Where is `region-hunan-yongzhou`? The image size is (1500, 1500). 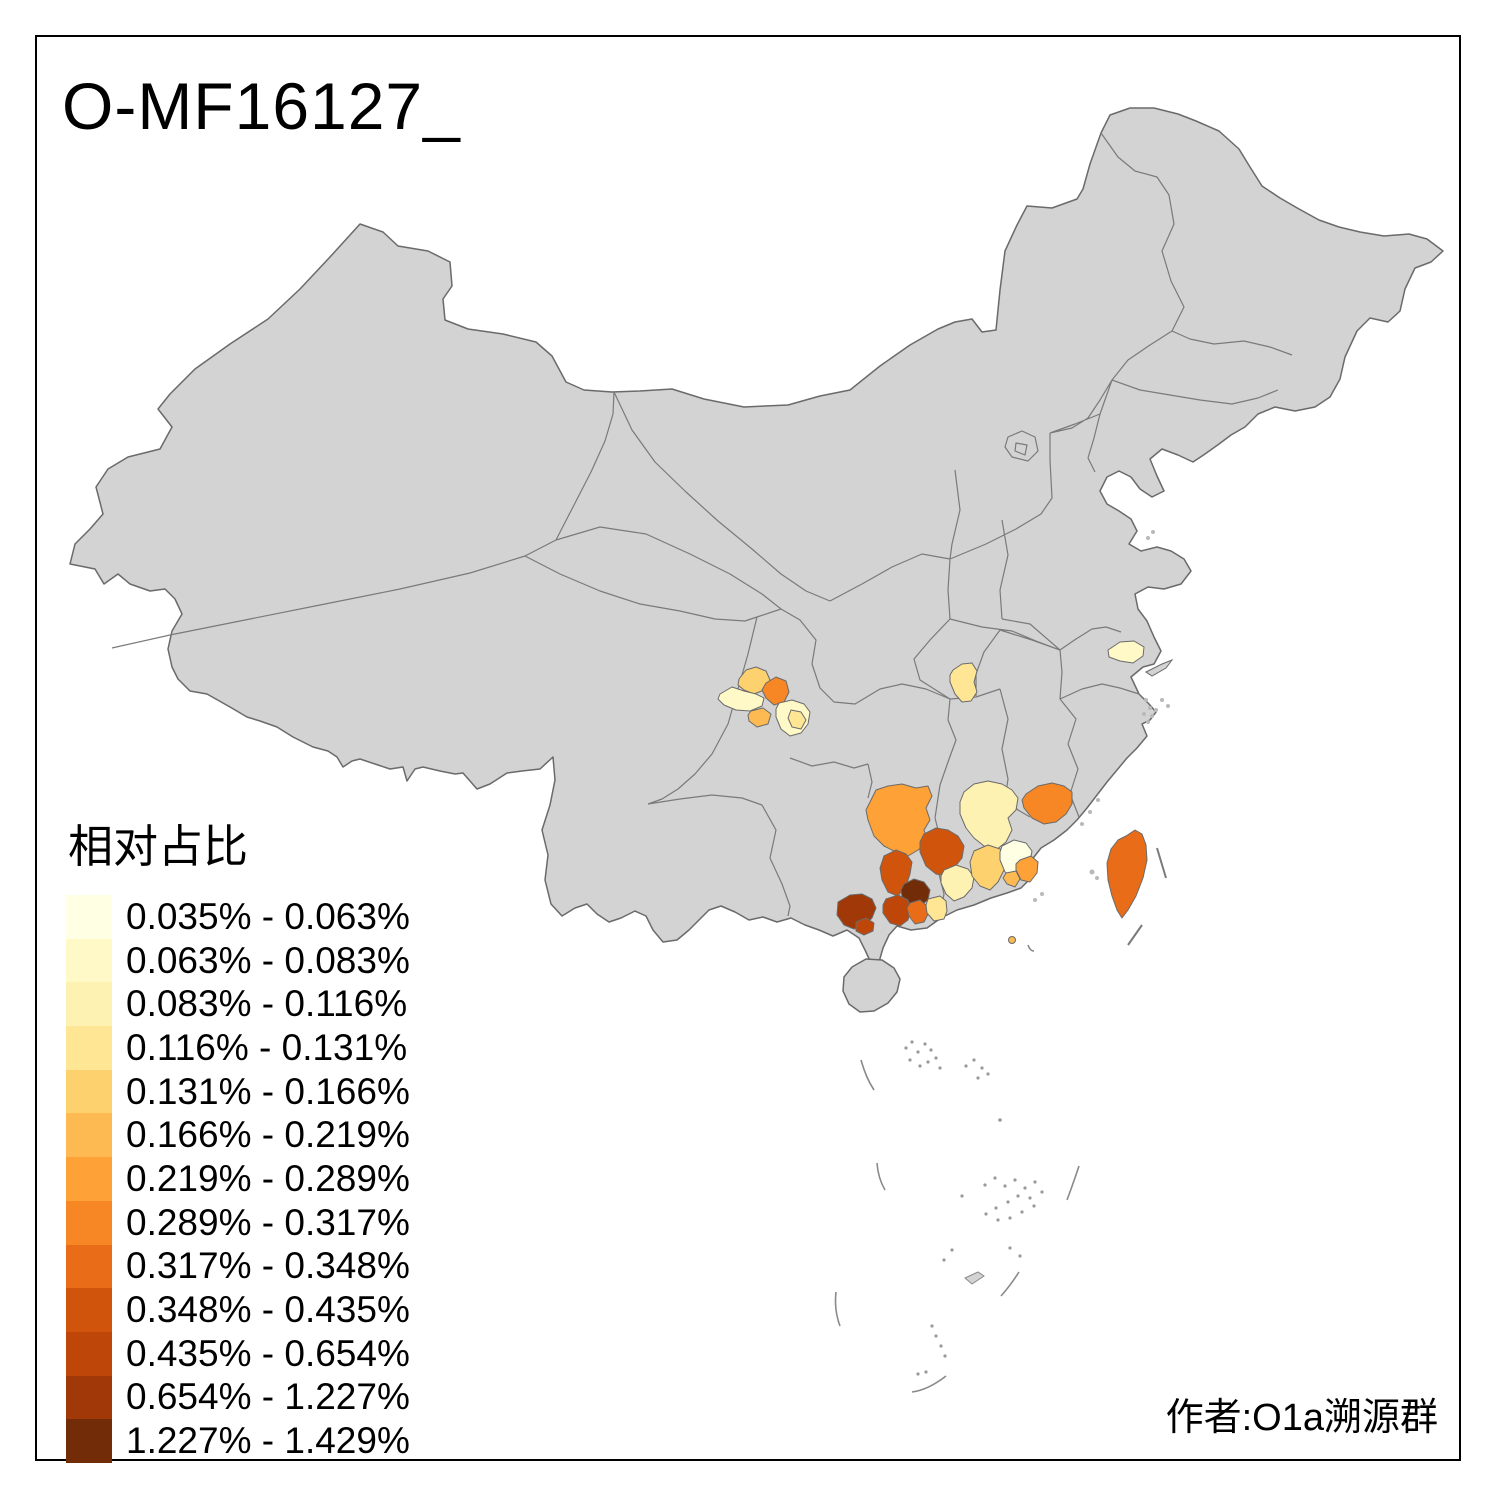
region-hunan-yongzhou is located at coordinates (899, 820).